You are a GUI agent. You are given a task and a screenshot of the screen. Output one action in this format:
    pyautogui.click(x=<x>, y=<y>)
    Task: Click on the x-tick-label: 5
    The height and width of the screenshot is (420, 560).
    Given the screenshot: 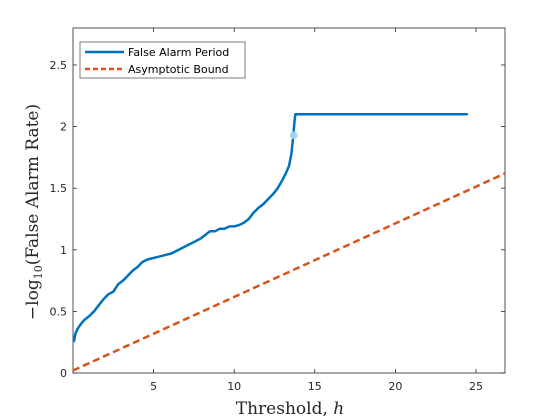 What is the action you would take?
    pyautogui.click(x=153, y=386)
    